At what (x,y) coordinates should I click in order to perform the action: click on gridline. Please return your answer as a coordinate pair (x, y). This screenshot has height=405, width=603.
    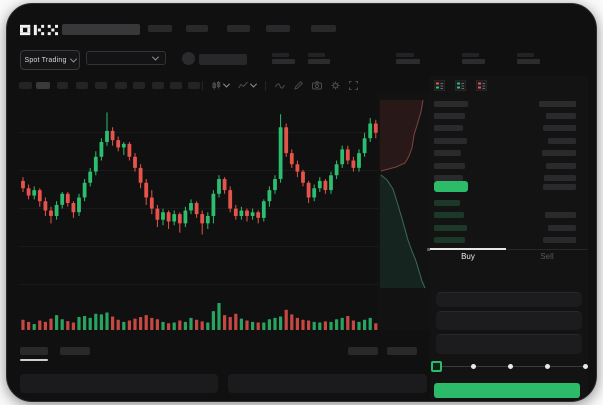
    Looking at the image, I should click on (198, 284).